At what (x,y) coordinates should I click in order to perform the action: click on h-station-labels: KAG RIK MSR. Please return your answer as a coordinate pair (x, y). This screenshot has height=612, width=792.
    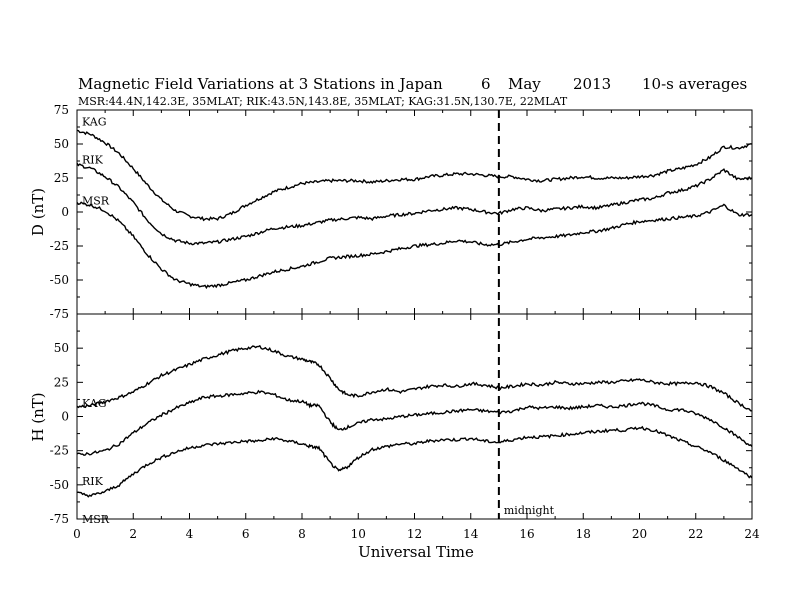
    Looking at the image, I should click on (96, 461).